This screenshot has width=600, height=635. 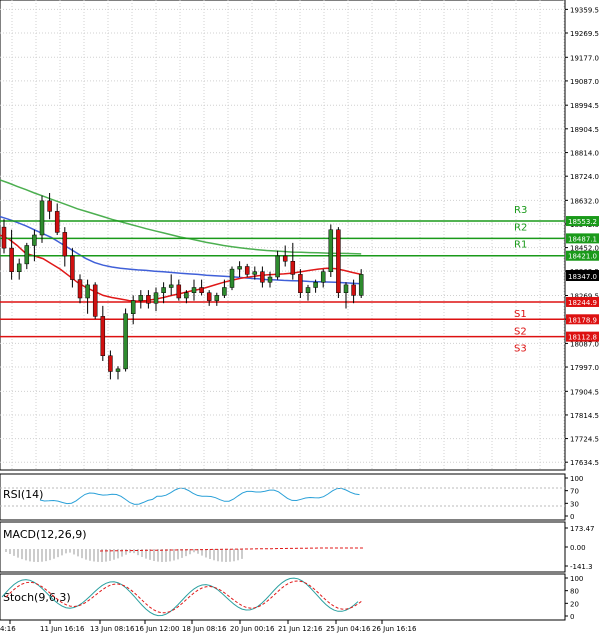 What do you see at coordinates (184, 597) in the screenshot?
I see `stoch-signal-line` at bounding box center [184, 597].